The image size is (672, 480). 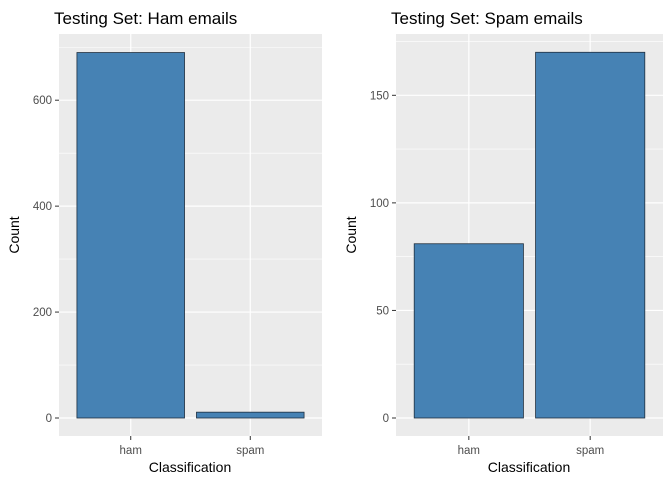 What do you see at coordinates (379, 204) in the screenshot?
I see `y-tick-label: 100` at bounding box center [379, 204].